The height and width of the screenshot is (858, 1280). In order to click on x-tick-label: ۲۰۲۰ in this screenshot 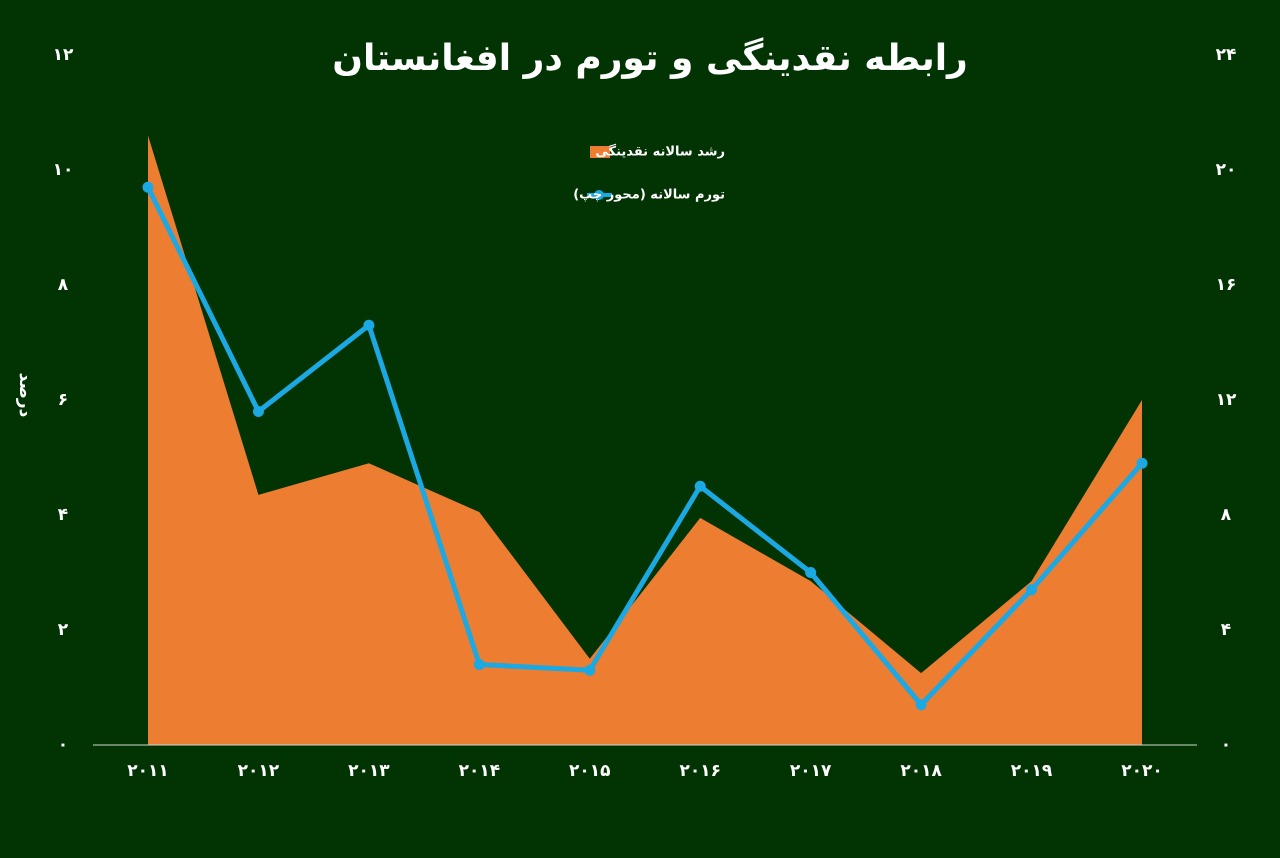, I will do `click(1142, 771)`.